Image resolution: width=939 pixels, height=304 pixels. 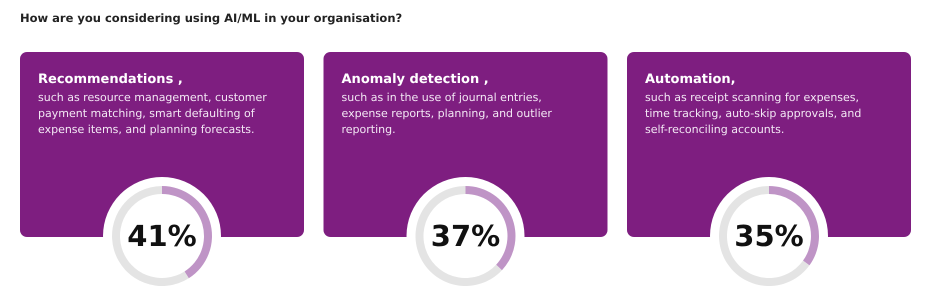 What do you see at coordinates (211, 18) in the screenshot?
I see `text: How are you considering using AI/ML in your organisation?` at bounding box center [211, 18].